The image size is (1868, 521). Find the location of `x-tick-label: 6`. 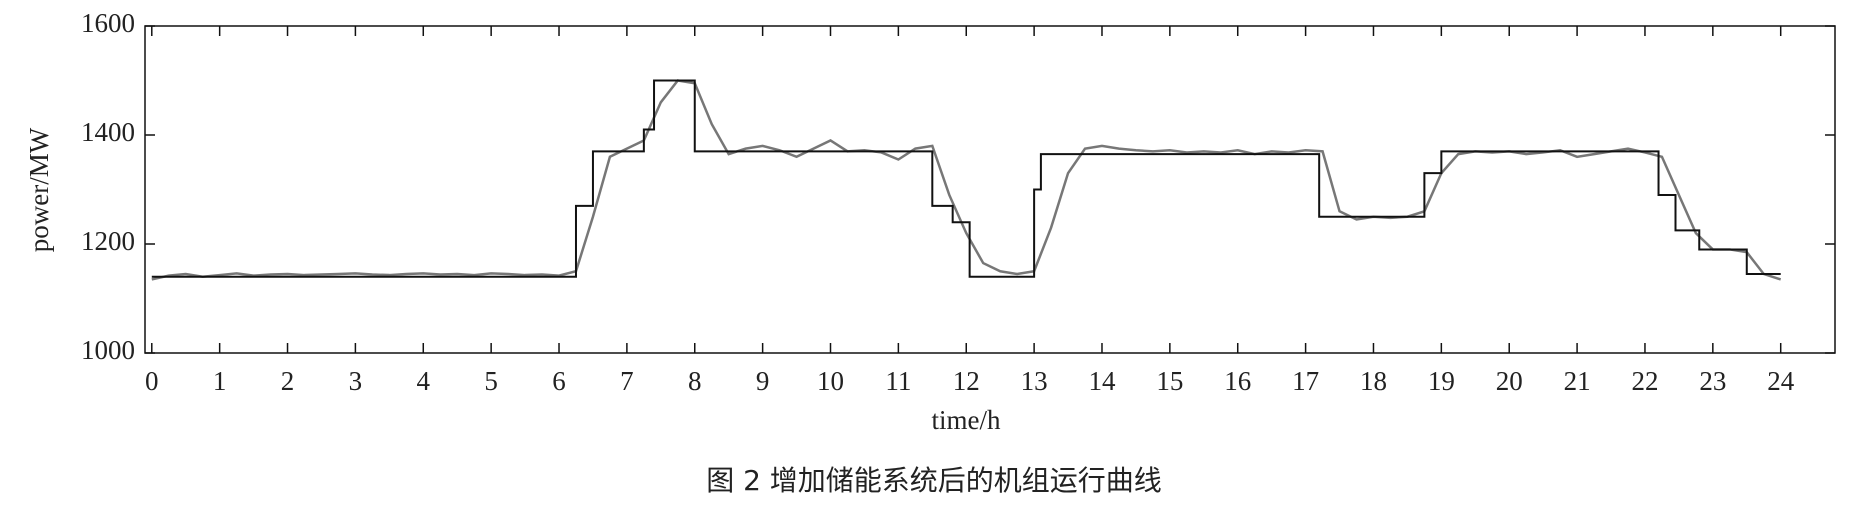

x-tick-label: 6 is located at coordinates (559, 381).